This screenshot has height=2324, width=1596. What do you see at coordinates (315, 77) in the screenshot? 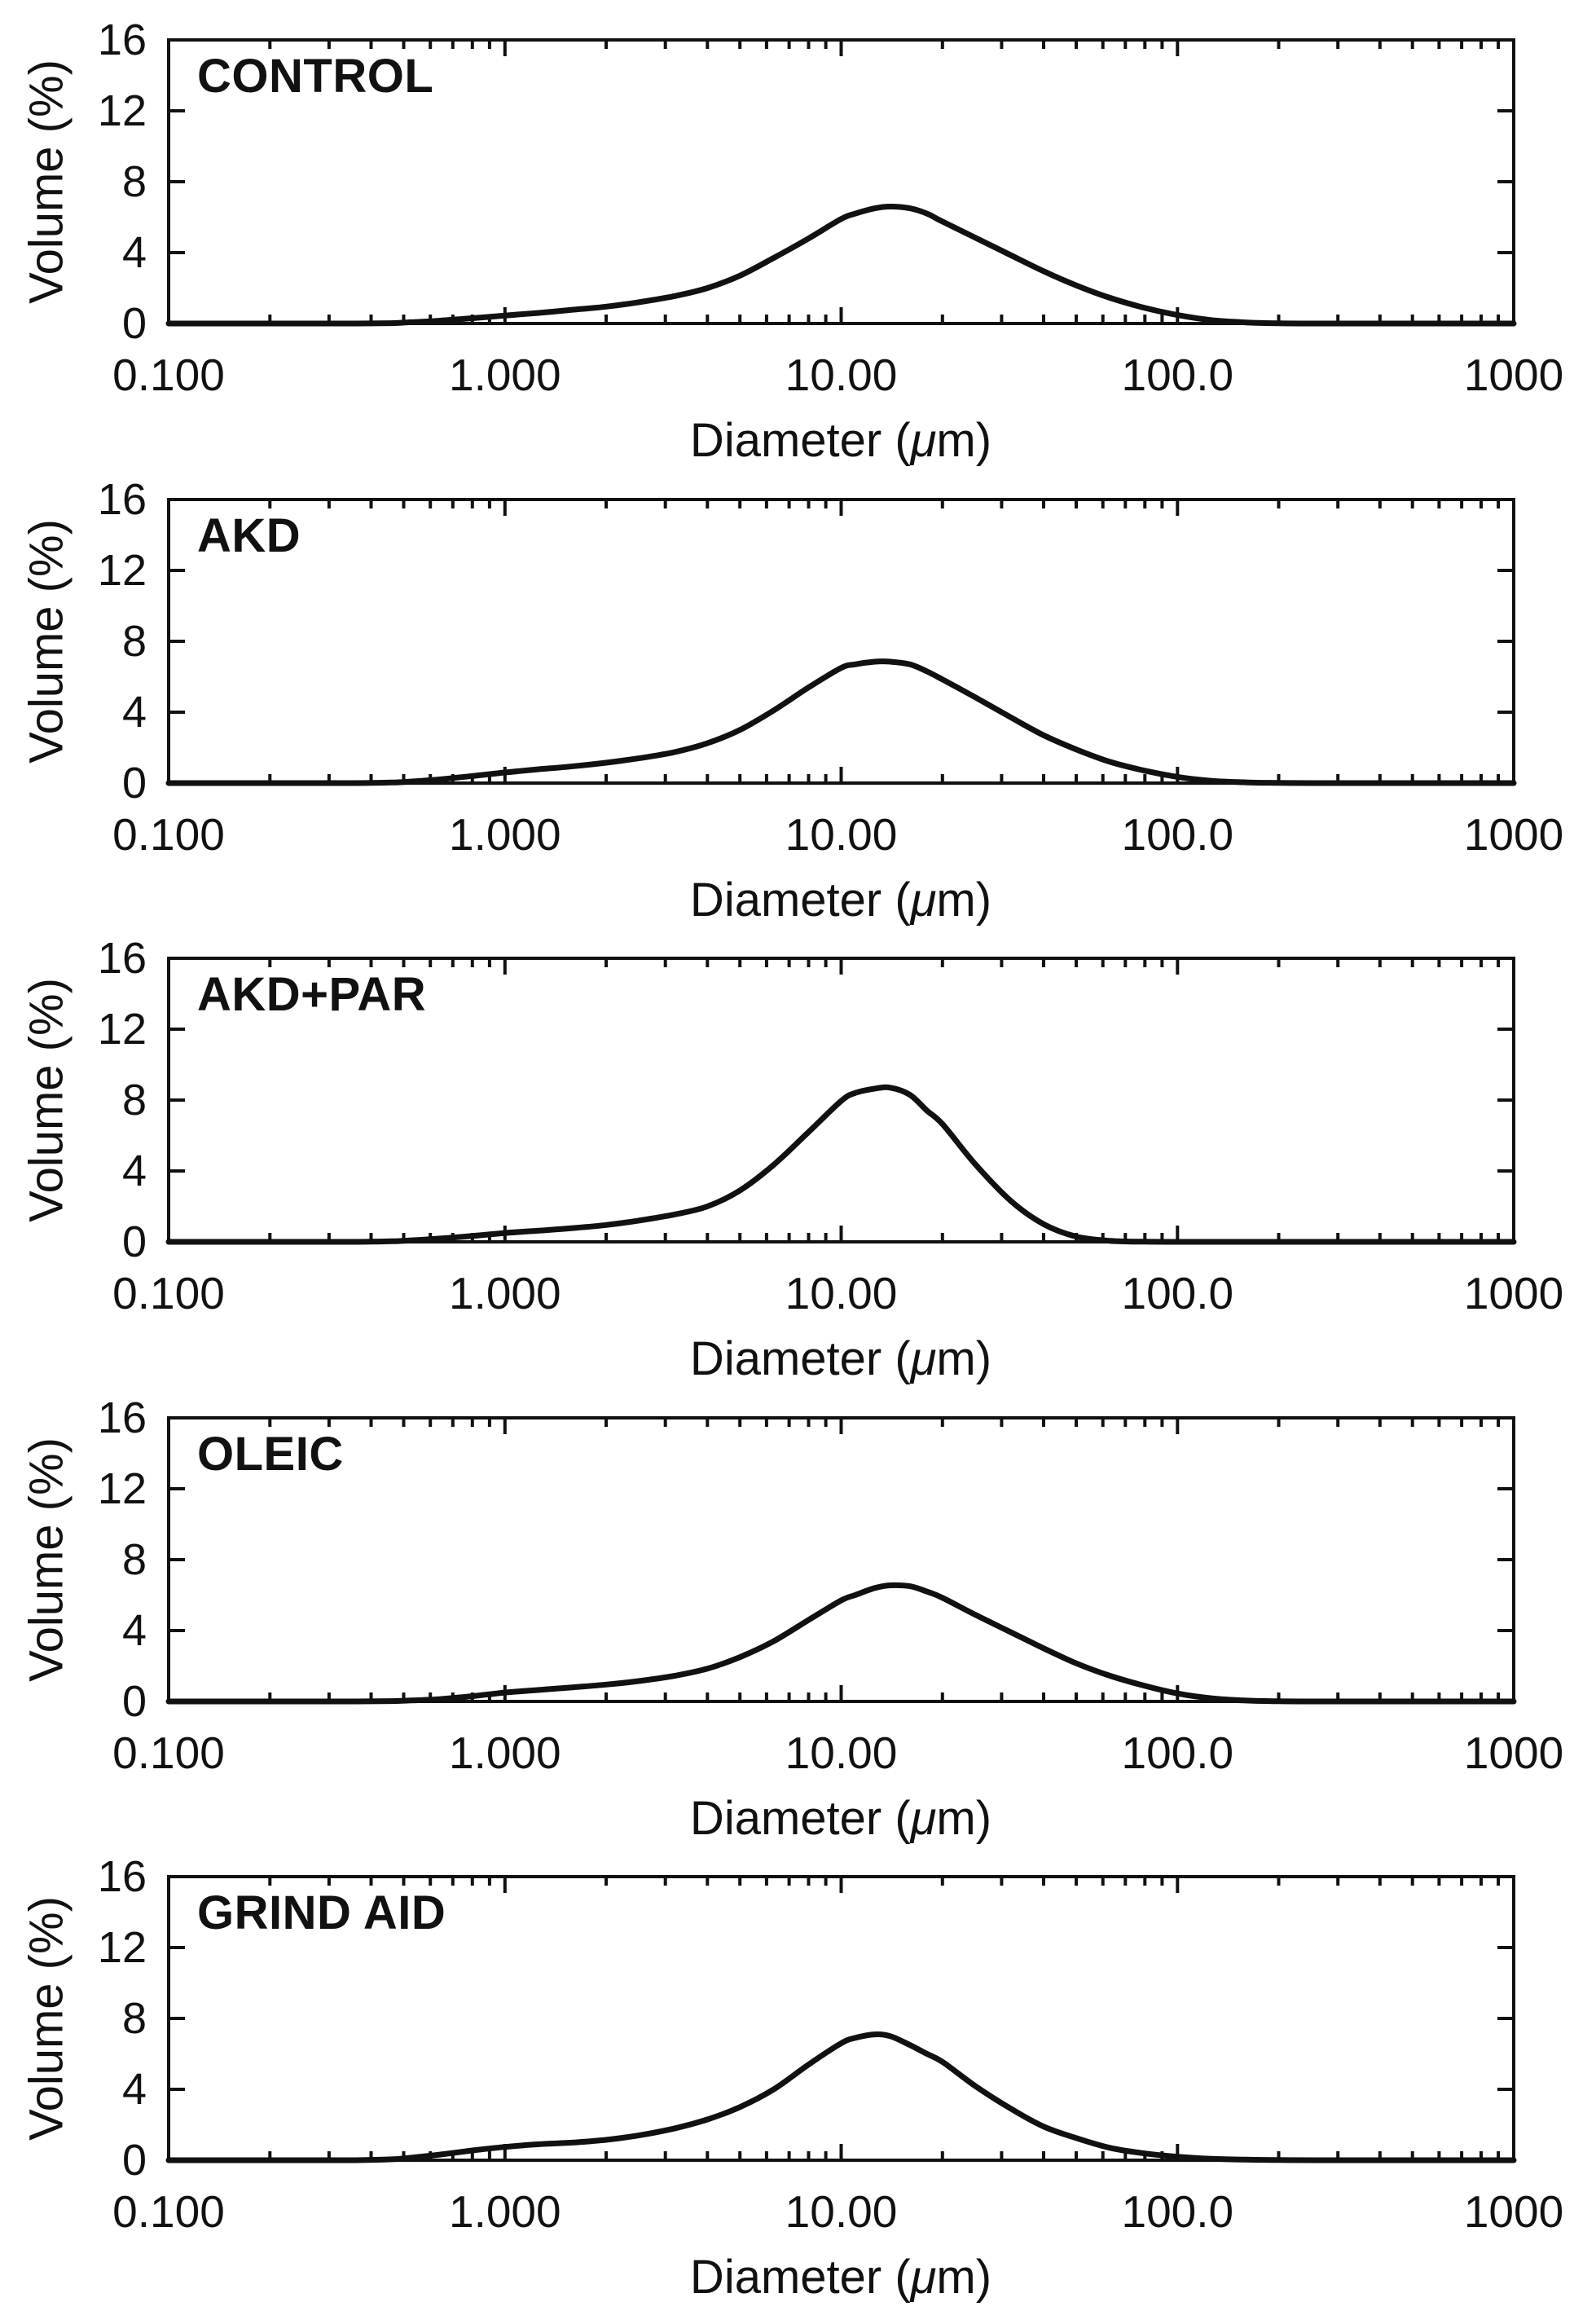
I see `panel-title: CONTROL` at bounding box center [315, 77].